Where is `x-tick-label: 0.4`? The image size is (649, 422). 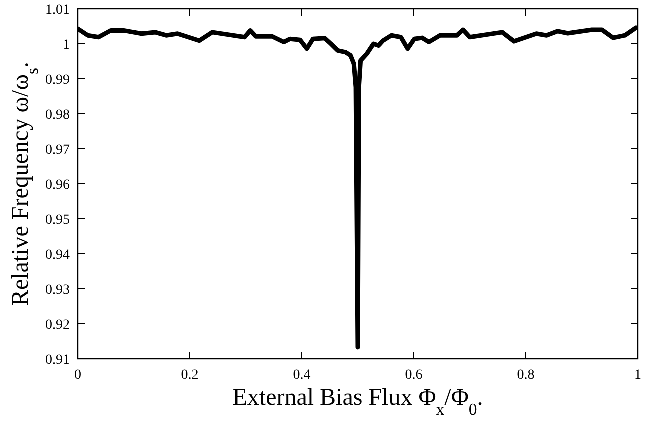
x-tick-label: 0.4 is located at coordinates (302, 375).